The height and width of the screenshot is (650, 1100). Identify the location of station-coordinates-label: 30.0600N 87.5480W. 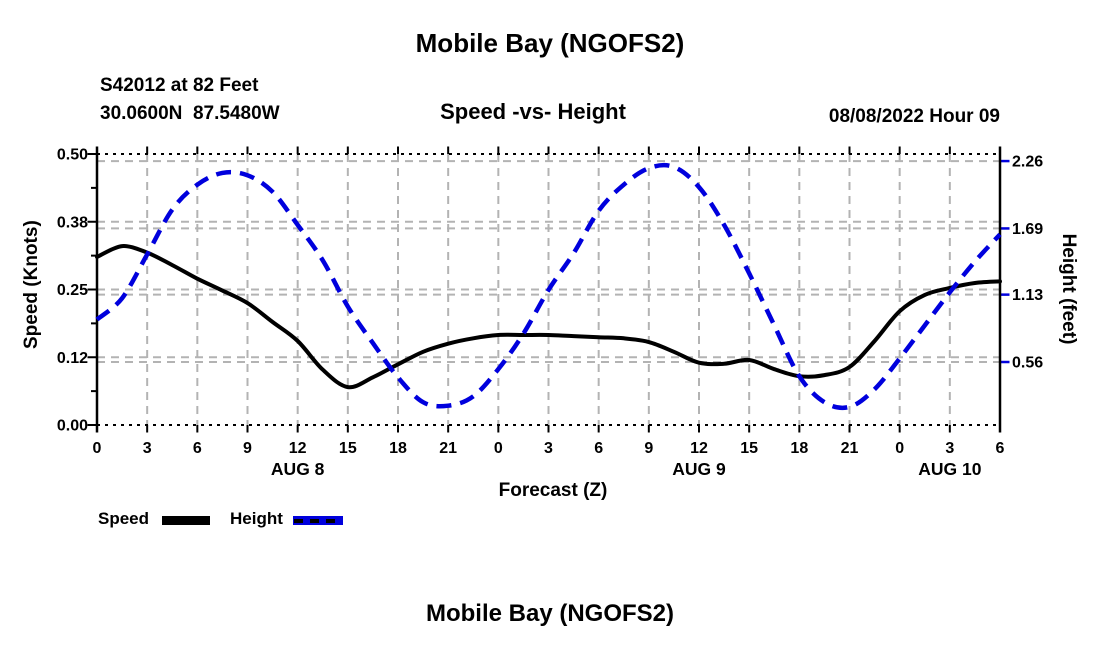
(190, 113).